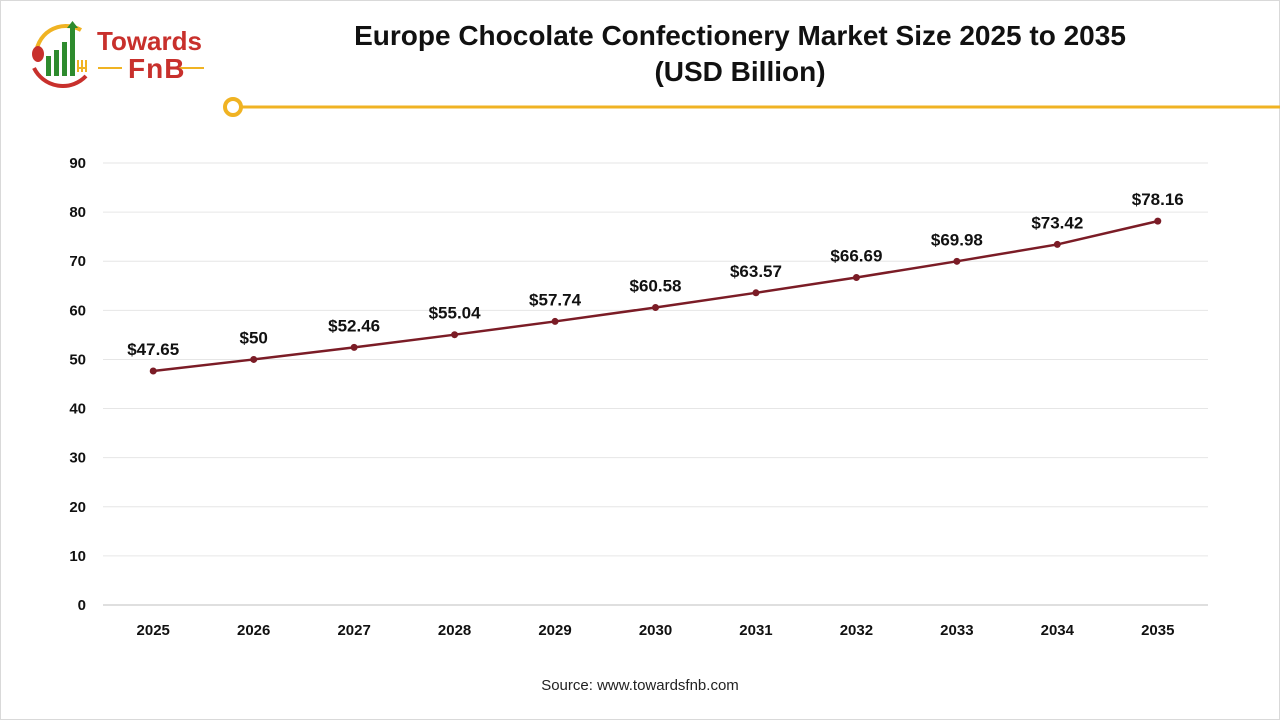  Describe the element at coordinates (1158, 199) in the screenshot. I see `data-label: $78.16` at that location.